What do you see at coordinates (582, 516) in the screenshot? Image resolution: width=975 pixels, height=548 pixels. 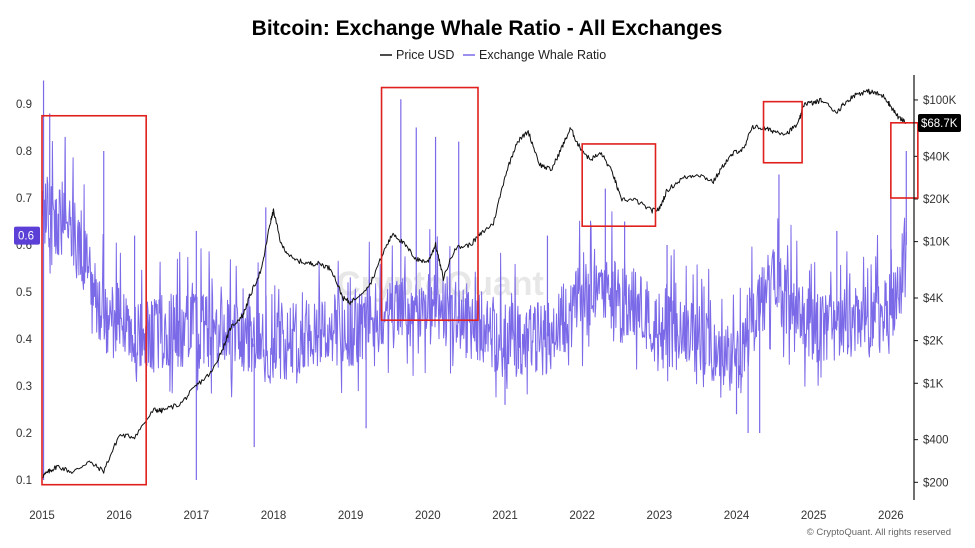 I see `x-tick-label: 2022` at bounding box center [582, 516].